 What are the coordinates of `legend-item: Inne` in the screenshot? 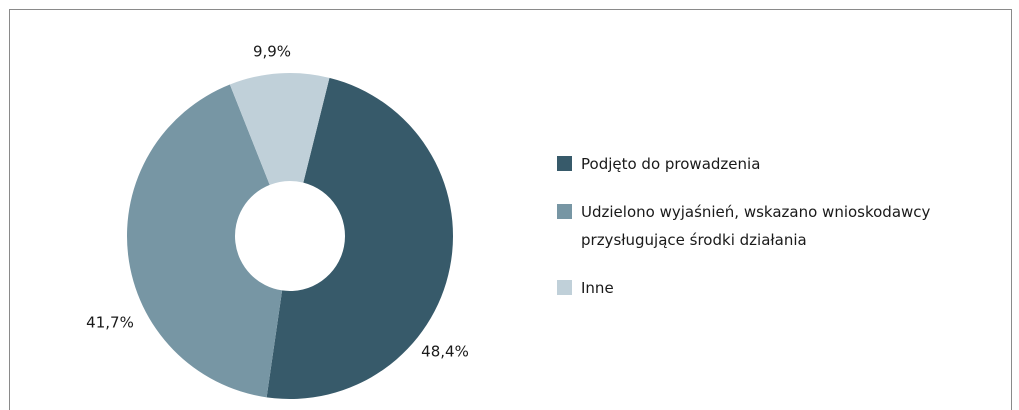 It's located at (767, 288).